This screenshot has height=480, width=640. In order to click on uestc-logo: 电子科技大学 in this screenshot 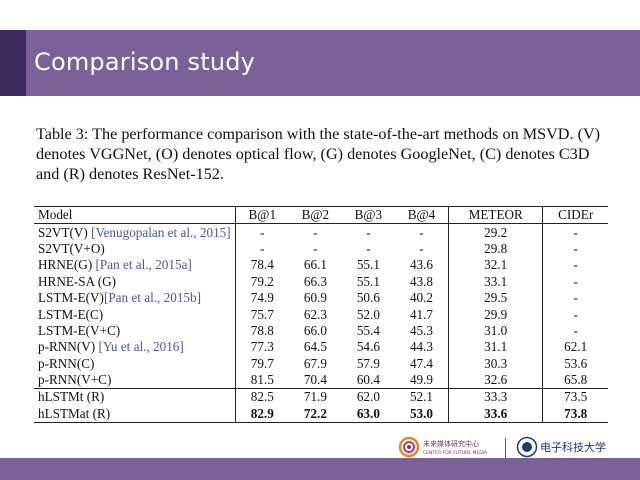, I will do `click(561, 447)`.